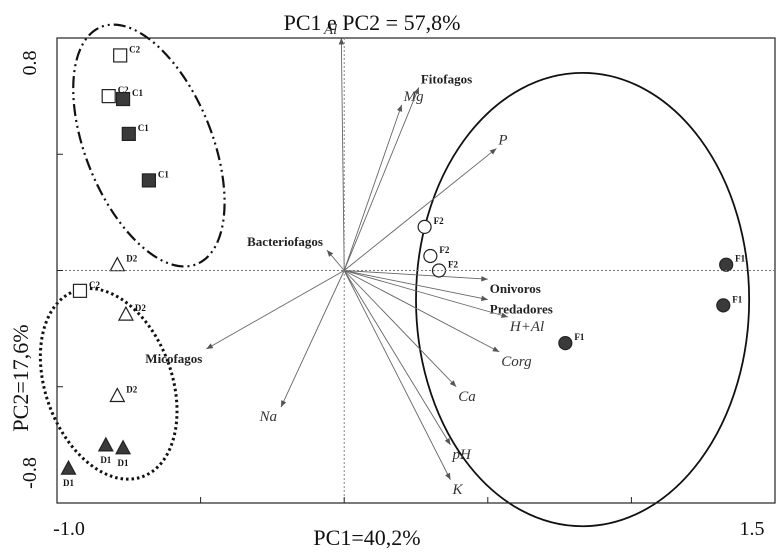 This screenshot has height=552, width=777. I want to click on x-tick-marks, so click(416, 500).